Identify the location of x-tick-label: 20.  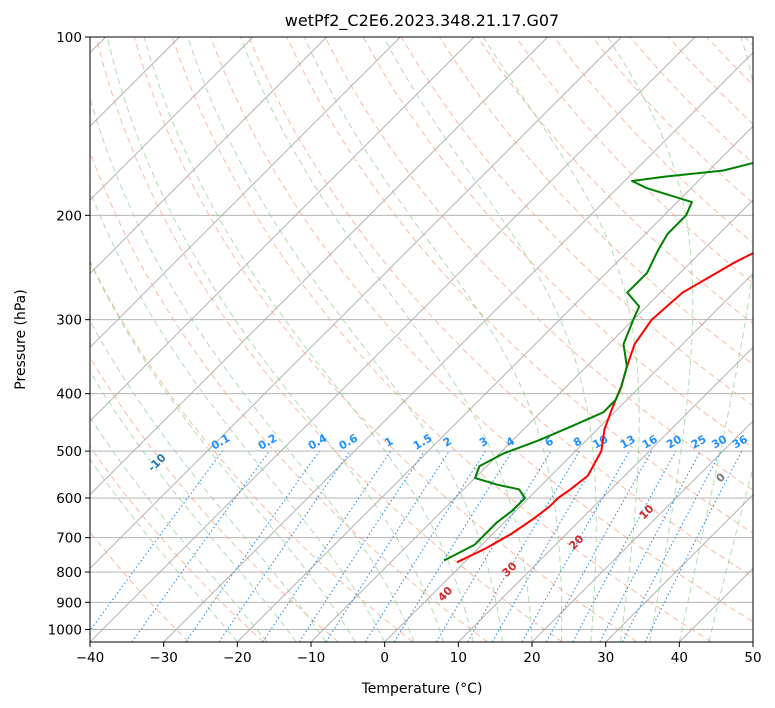
(531, 658).